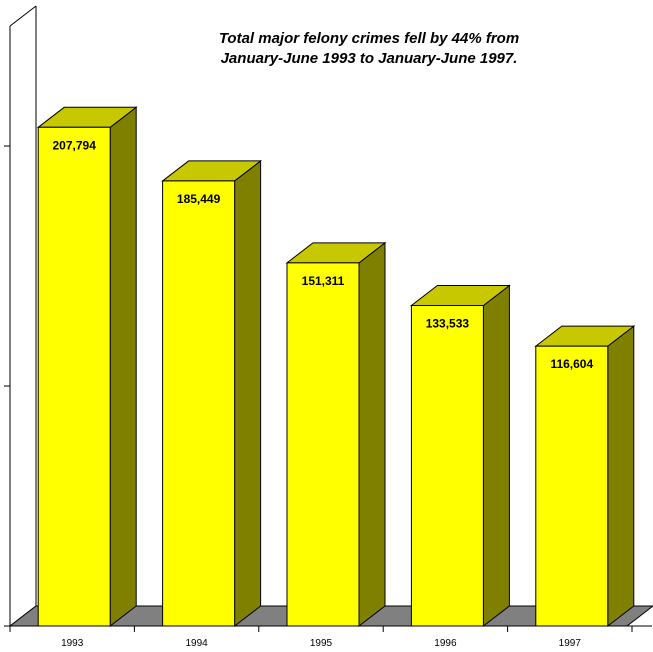  Describe the element at coordinates (369, 58) in the screenshot. I see `annotation-line-2: January-June 1993 to January-June 1997.` at that location.